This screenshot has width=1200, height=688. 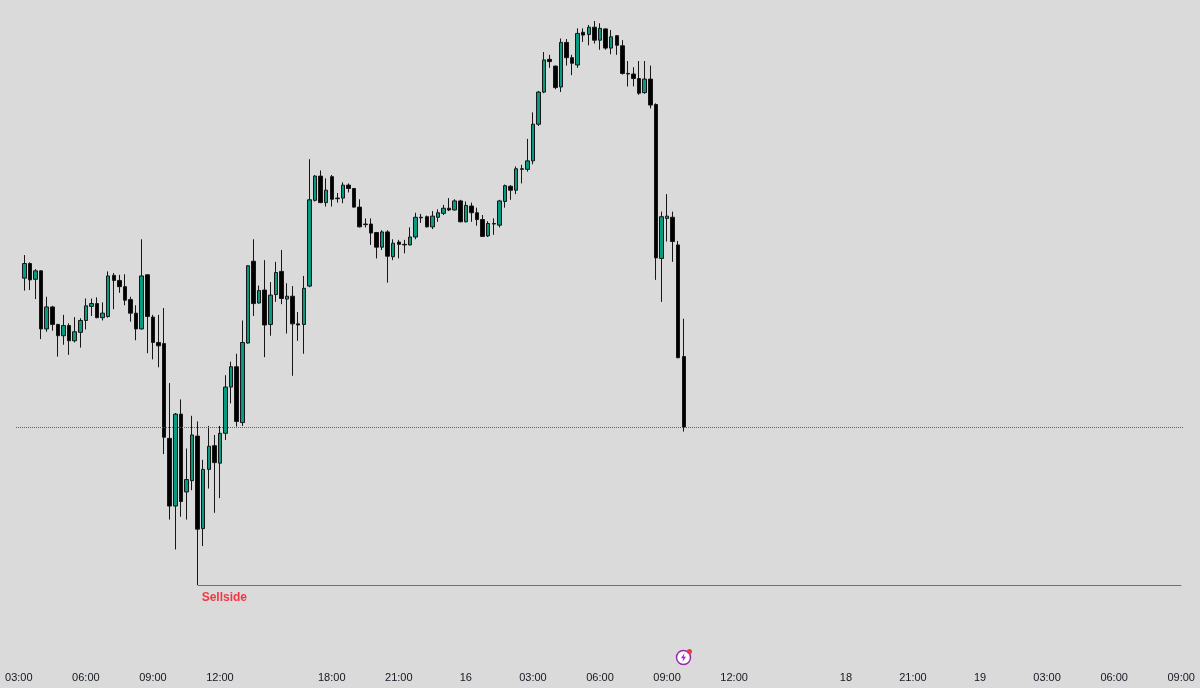 What do you see at coordinates (224, 597) in the screenshot?
I see `ref-line-label: Sellside` at bounding box center [224, 597].